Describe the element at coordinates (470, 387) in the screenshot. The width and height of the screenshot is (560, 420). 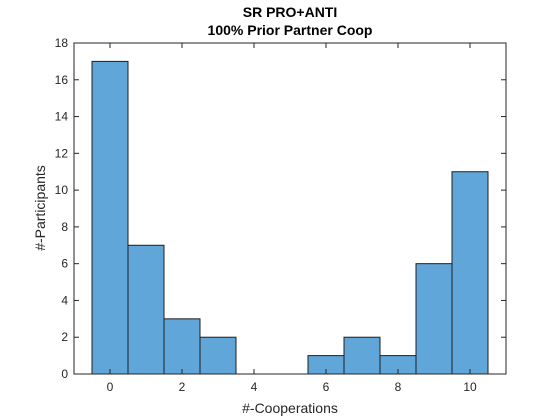
I see `x-tick-label: 10` at that location.